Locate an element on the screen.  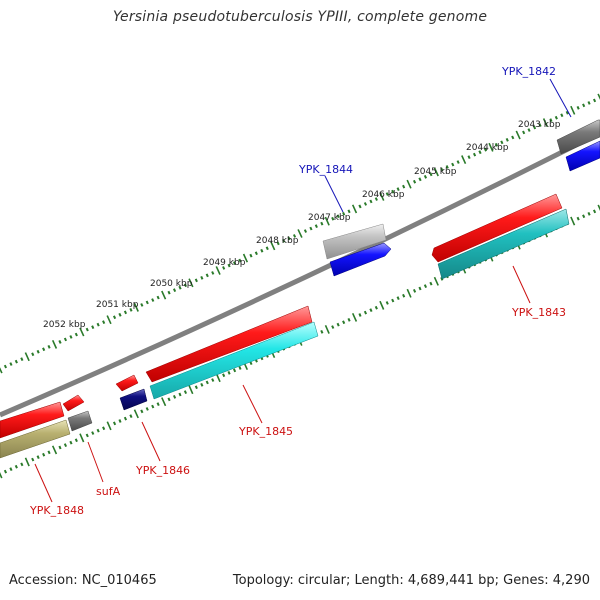
feature-ypk-1846-red is located at coordinates (127, 383).